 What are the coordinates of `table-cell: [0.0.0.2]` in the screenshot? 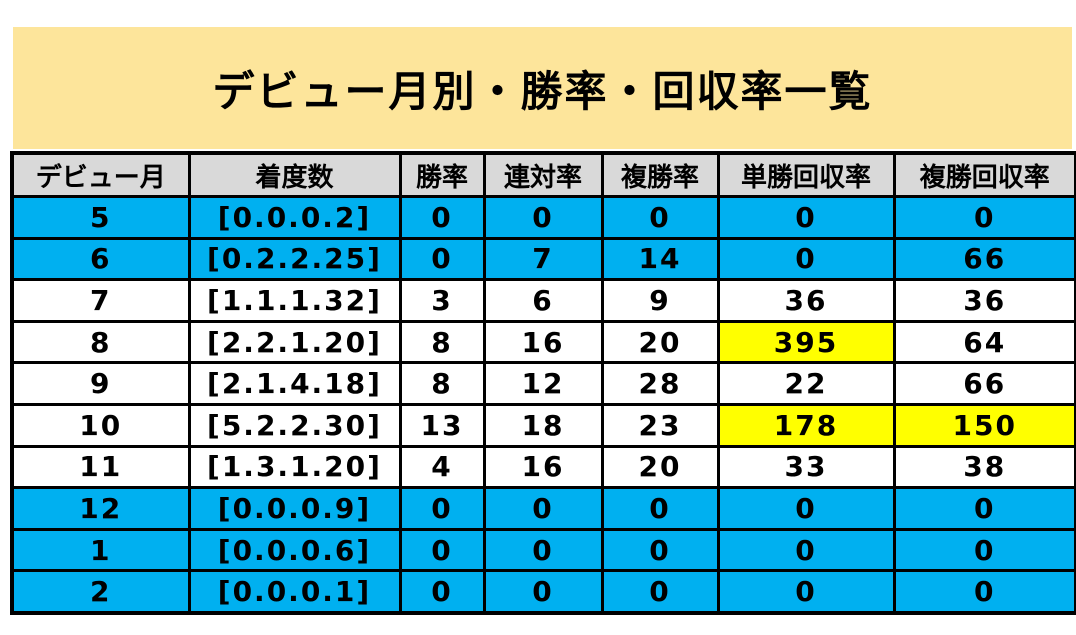 It's located at (294, 217).